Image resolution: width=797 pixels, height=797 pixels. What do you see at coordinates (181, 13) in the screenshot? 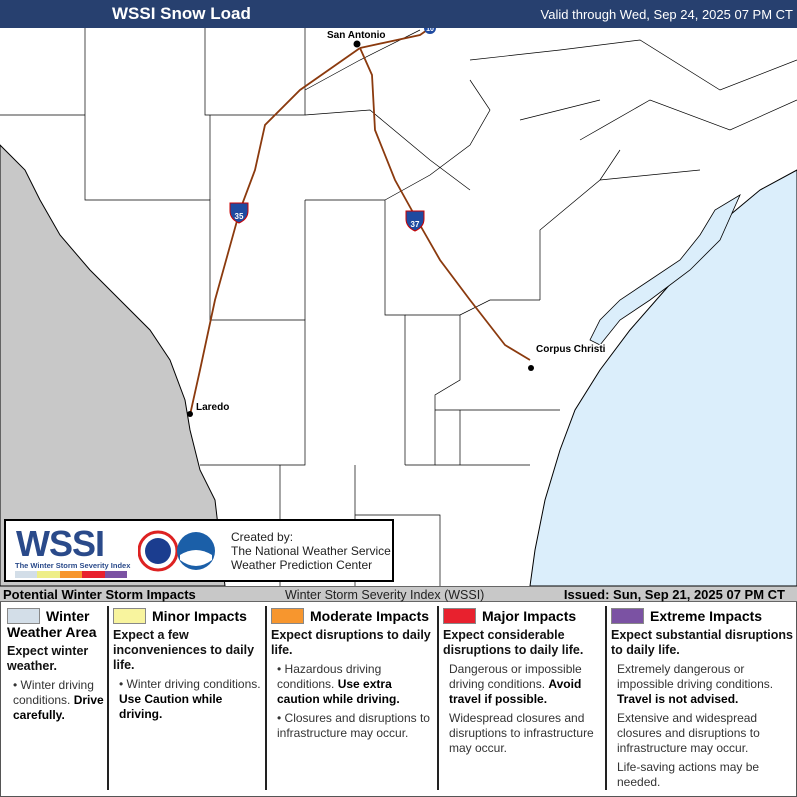
I see `map-title: WSSI Snow Load` at bounding box center [181, 13].